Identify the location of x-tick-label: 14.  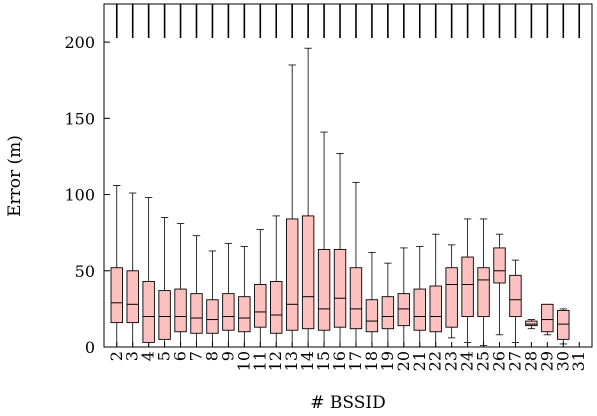
(307, 361).